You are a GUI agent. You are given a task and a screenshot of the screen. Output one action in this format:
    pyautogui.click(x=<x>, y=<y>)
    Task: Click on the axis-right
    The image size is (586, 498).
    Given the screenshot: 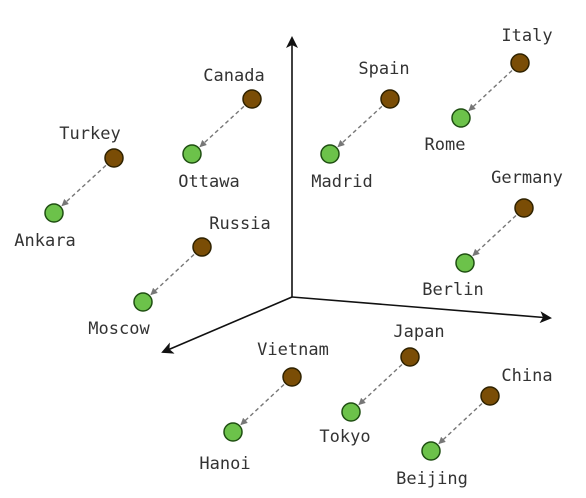 What is the action you would take?
    pyautogui.click(x=421, y=310)
    